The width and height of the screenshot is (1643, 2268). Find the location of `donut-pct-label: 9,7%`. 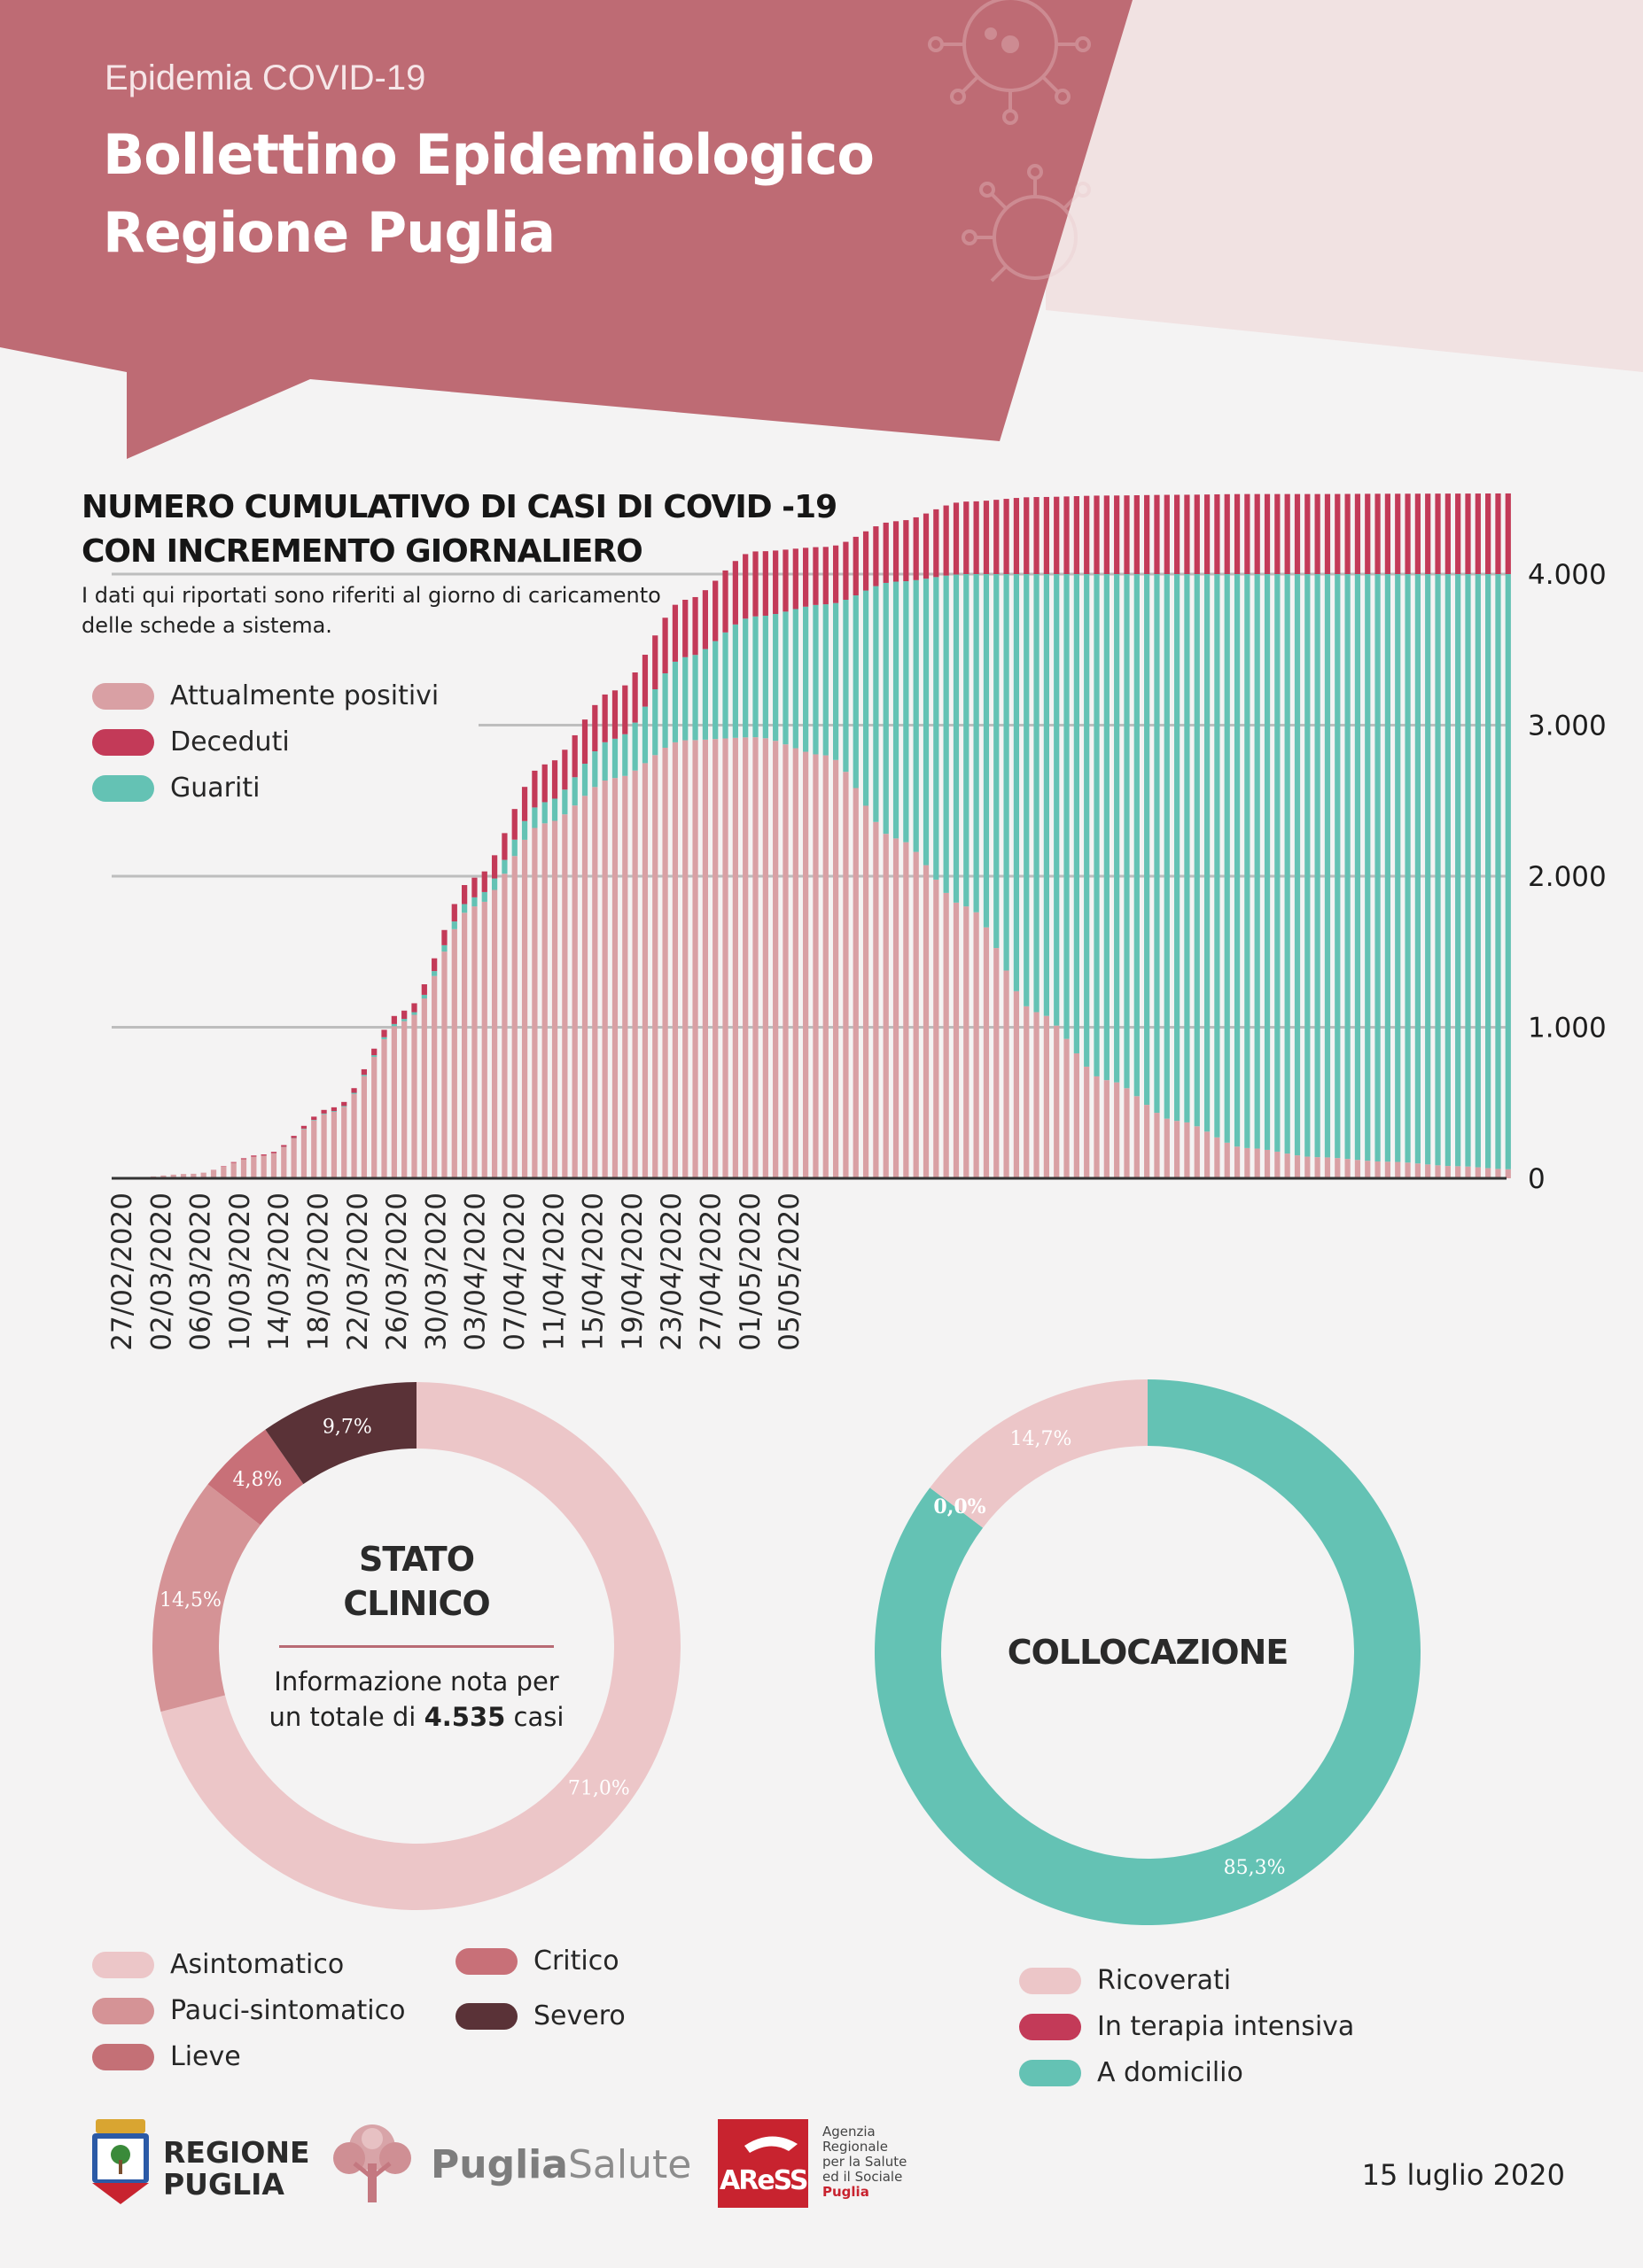

donut-pct-label: 9,7% is located at coordinates (347, 1428).